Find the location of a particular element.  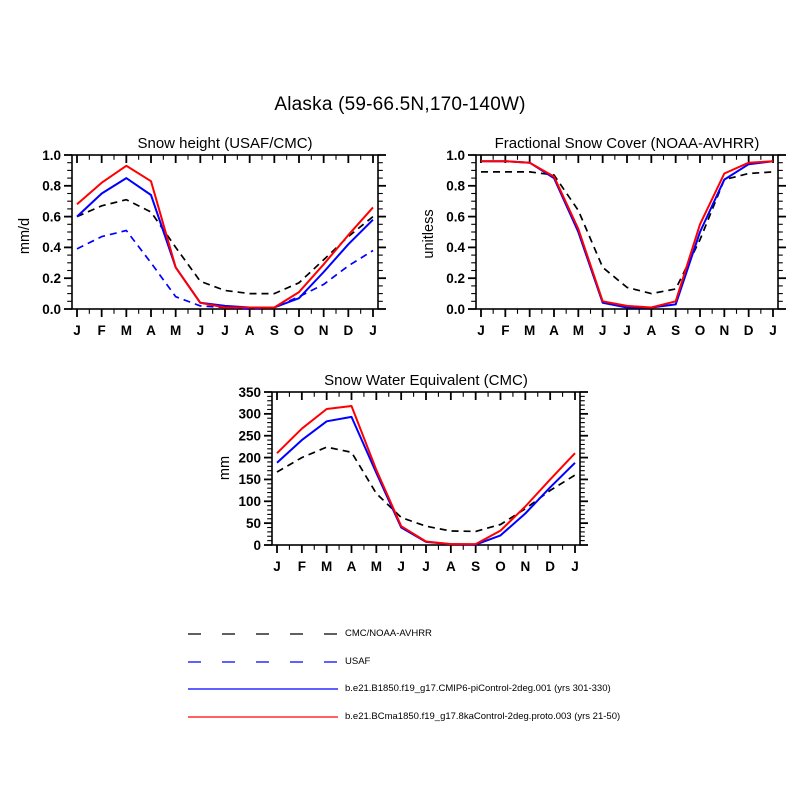

panel-title-snow-cover: Fractional Snow Cover (NOAA-AVHRR) is located at coordinates (627, 143).